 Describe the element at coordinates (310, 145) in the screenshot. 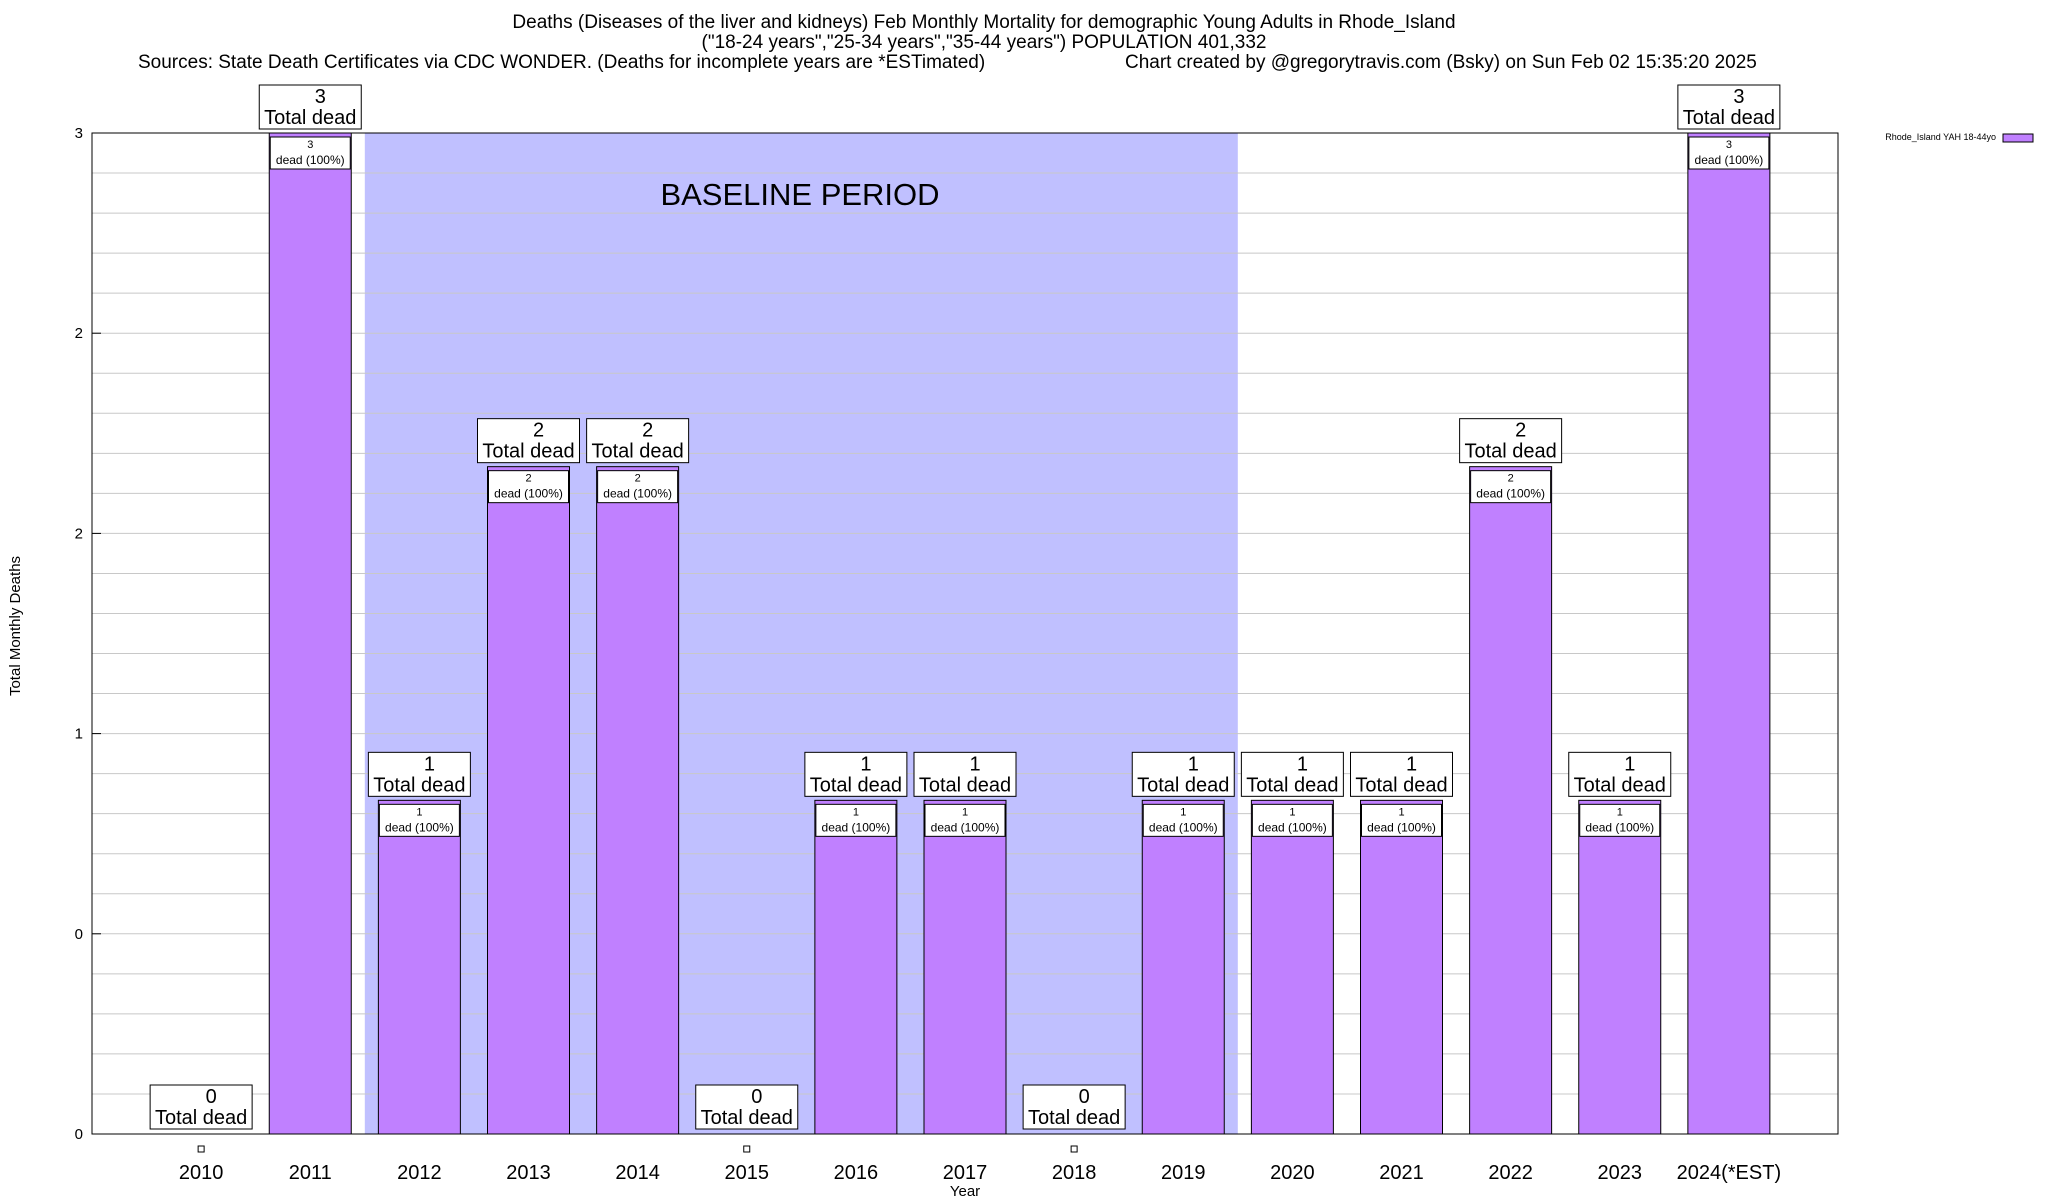

I see `bar-value-label: 3` at that location.